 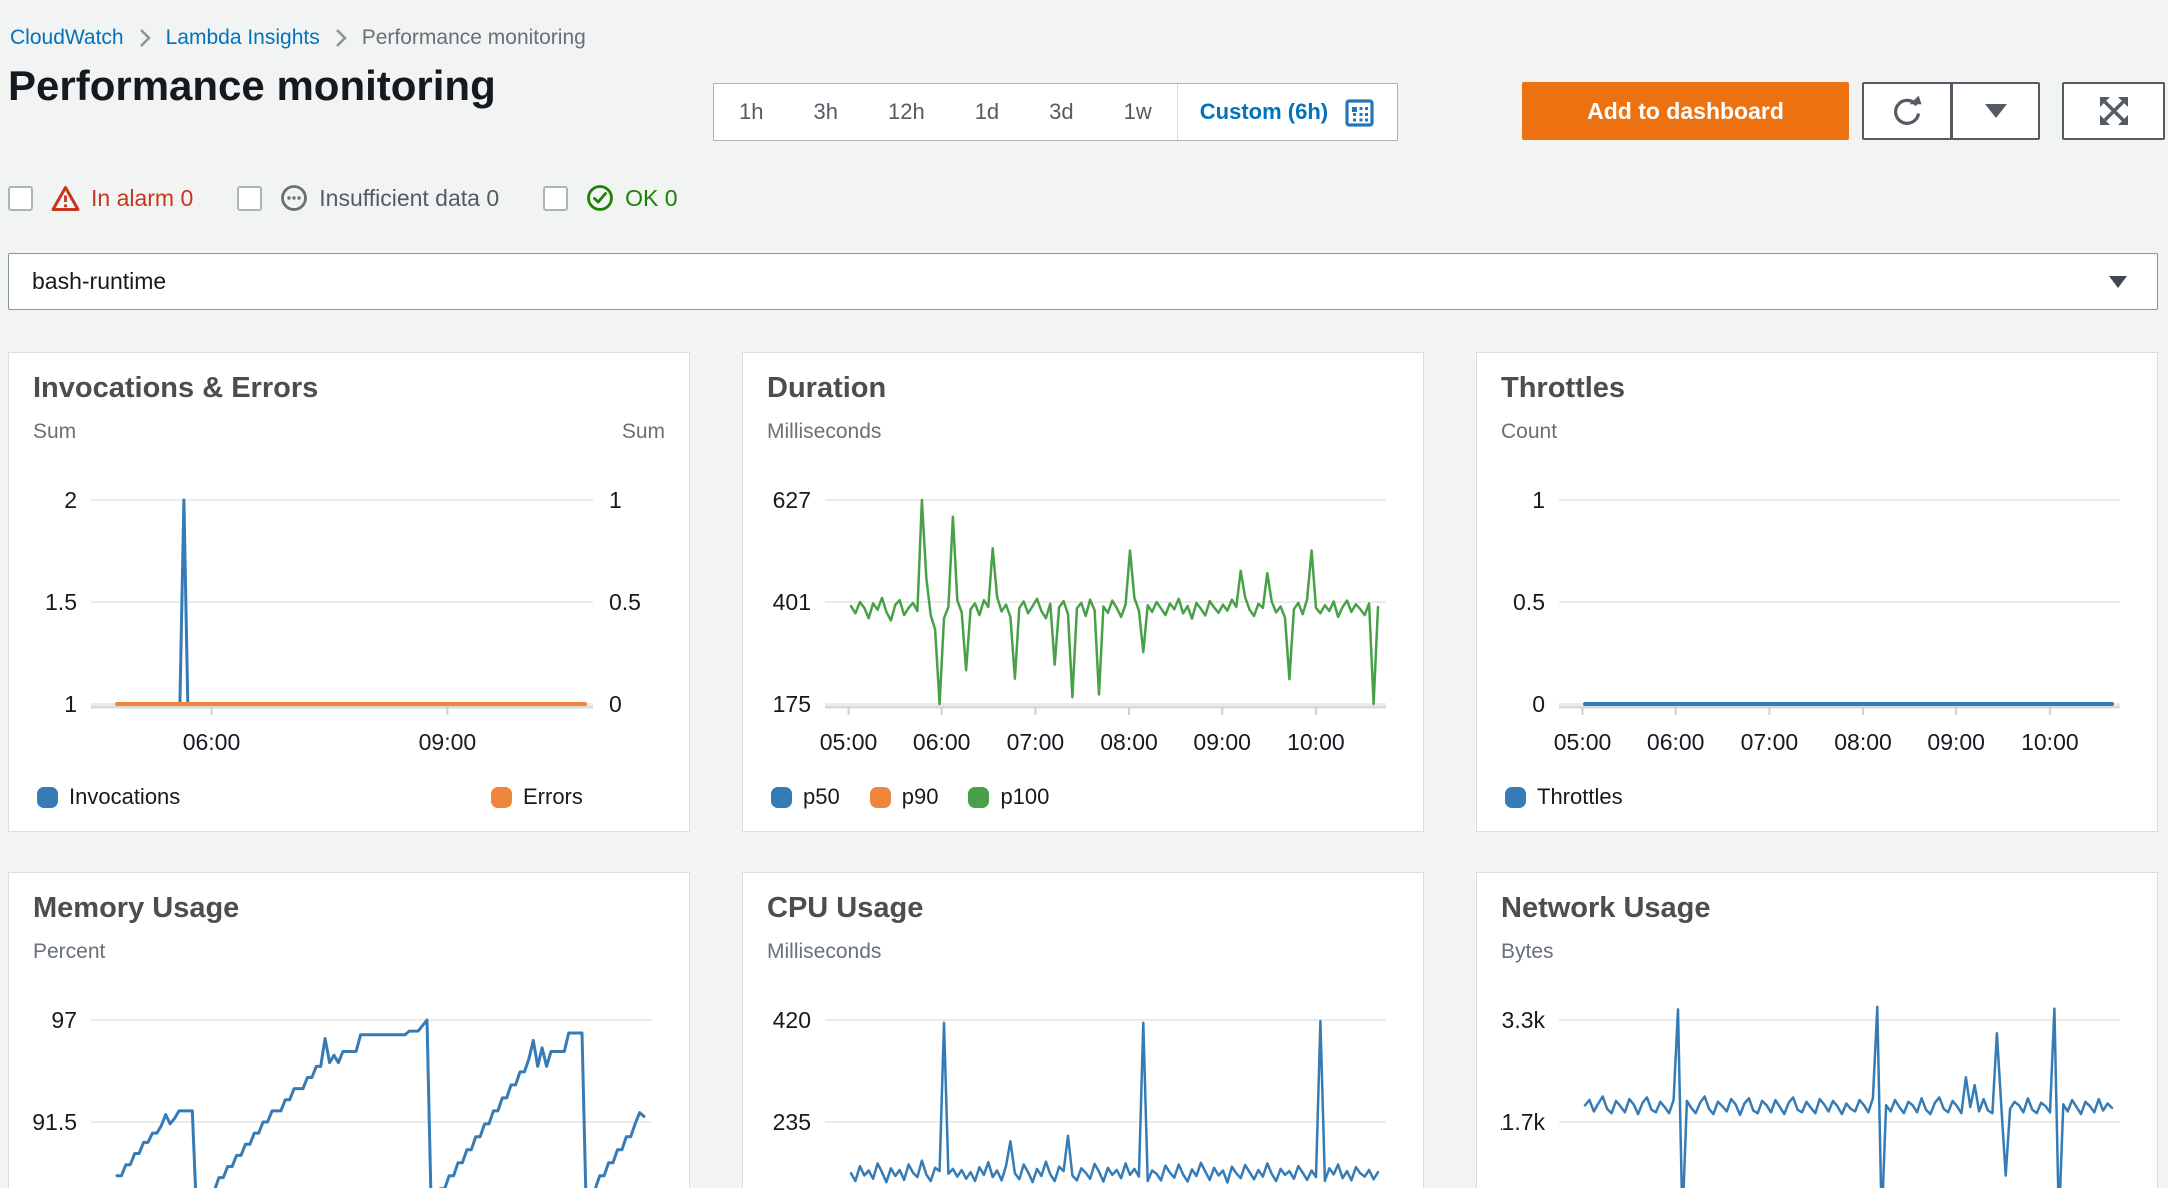 I want to click on svg-text: 09:00, so click(x=1956, y=742).